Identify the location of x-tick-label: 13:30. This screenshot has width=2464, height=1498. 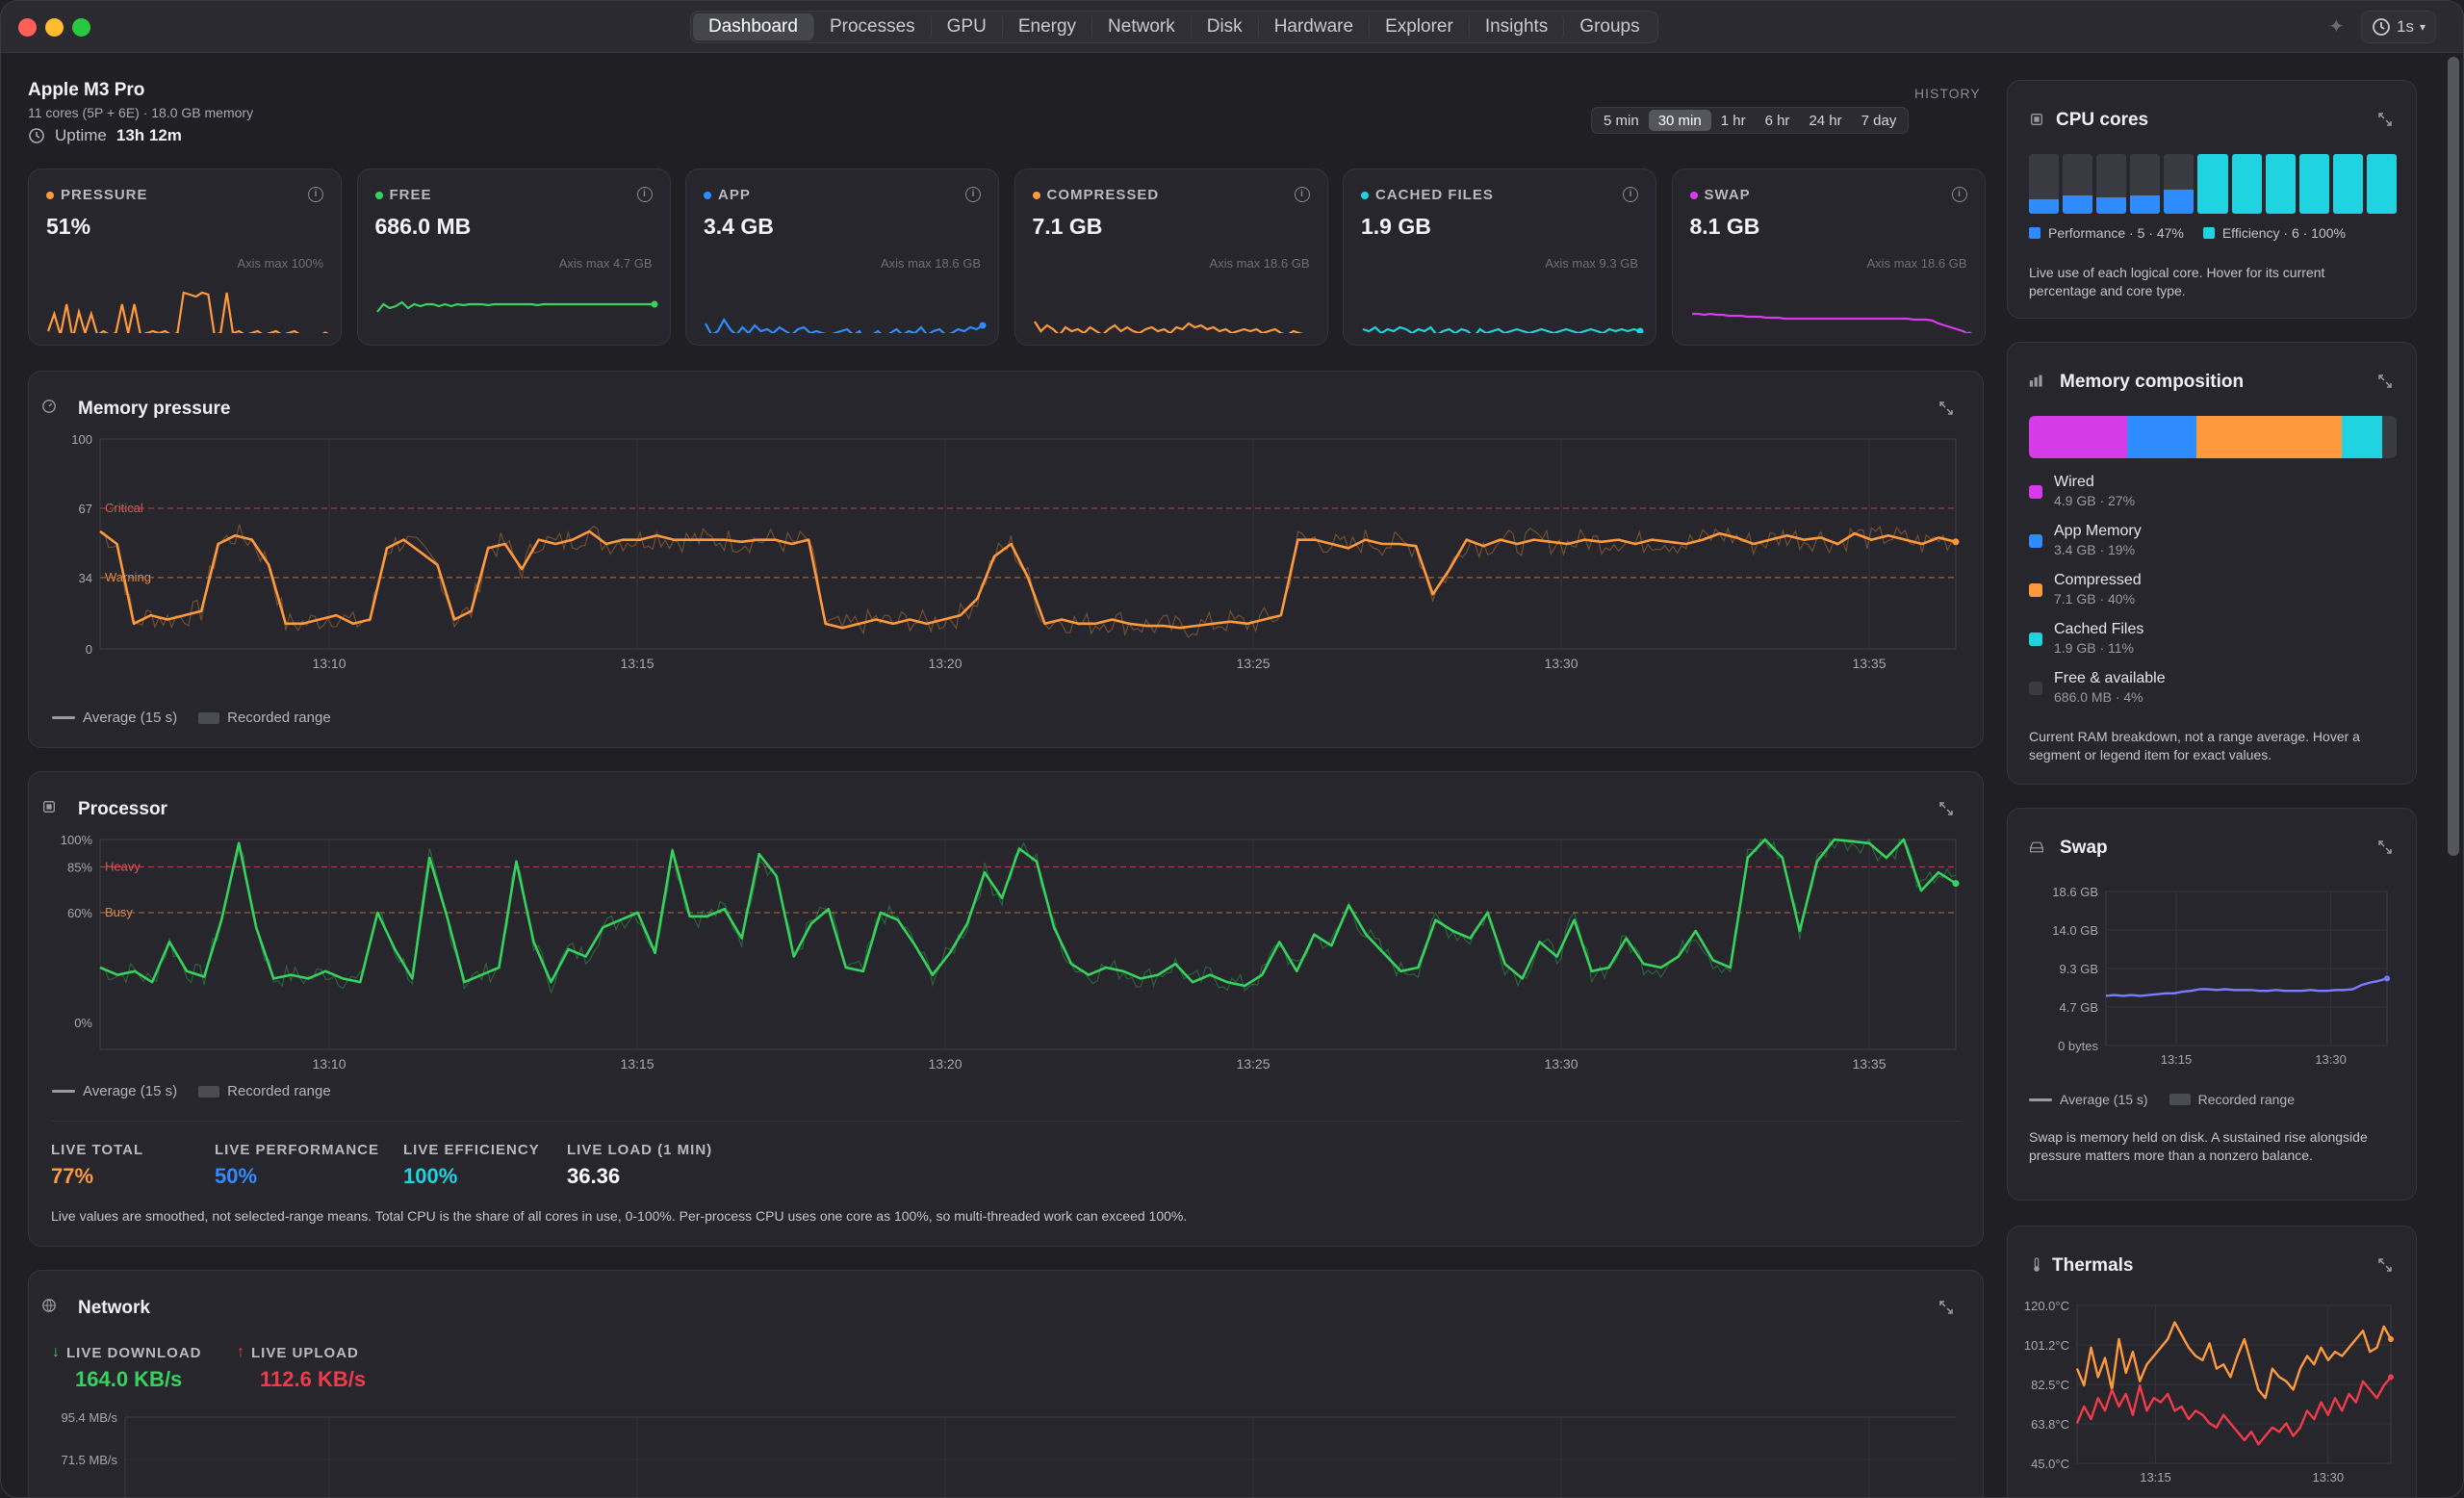
(1561, 1064).